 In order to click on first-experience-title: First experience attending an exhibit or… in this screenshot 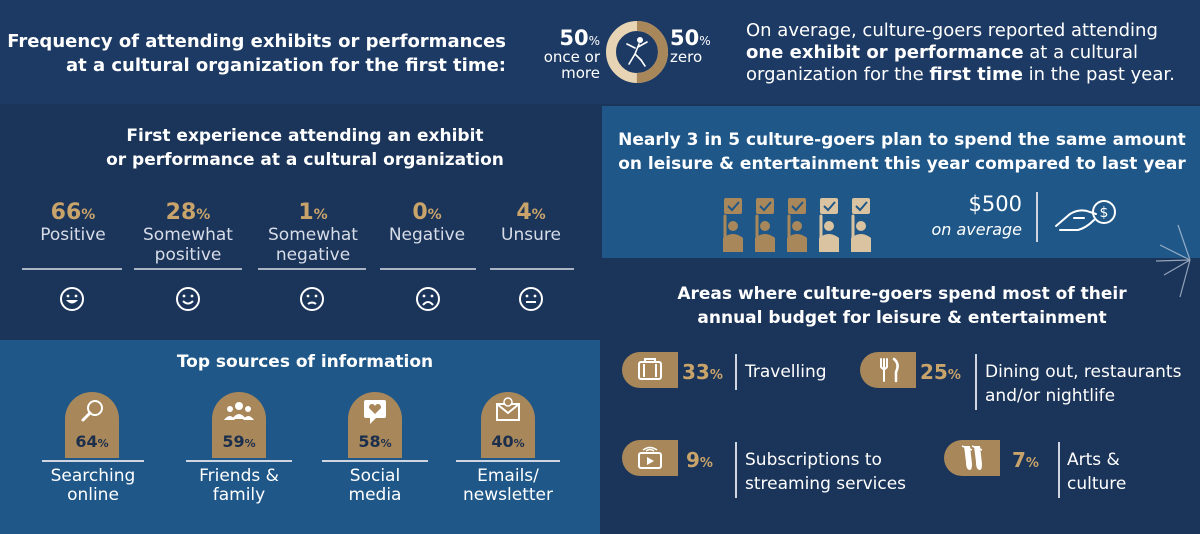, I will do `click(305, 148)`.